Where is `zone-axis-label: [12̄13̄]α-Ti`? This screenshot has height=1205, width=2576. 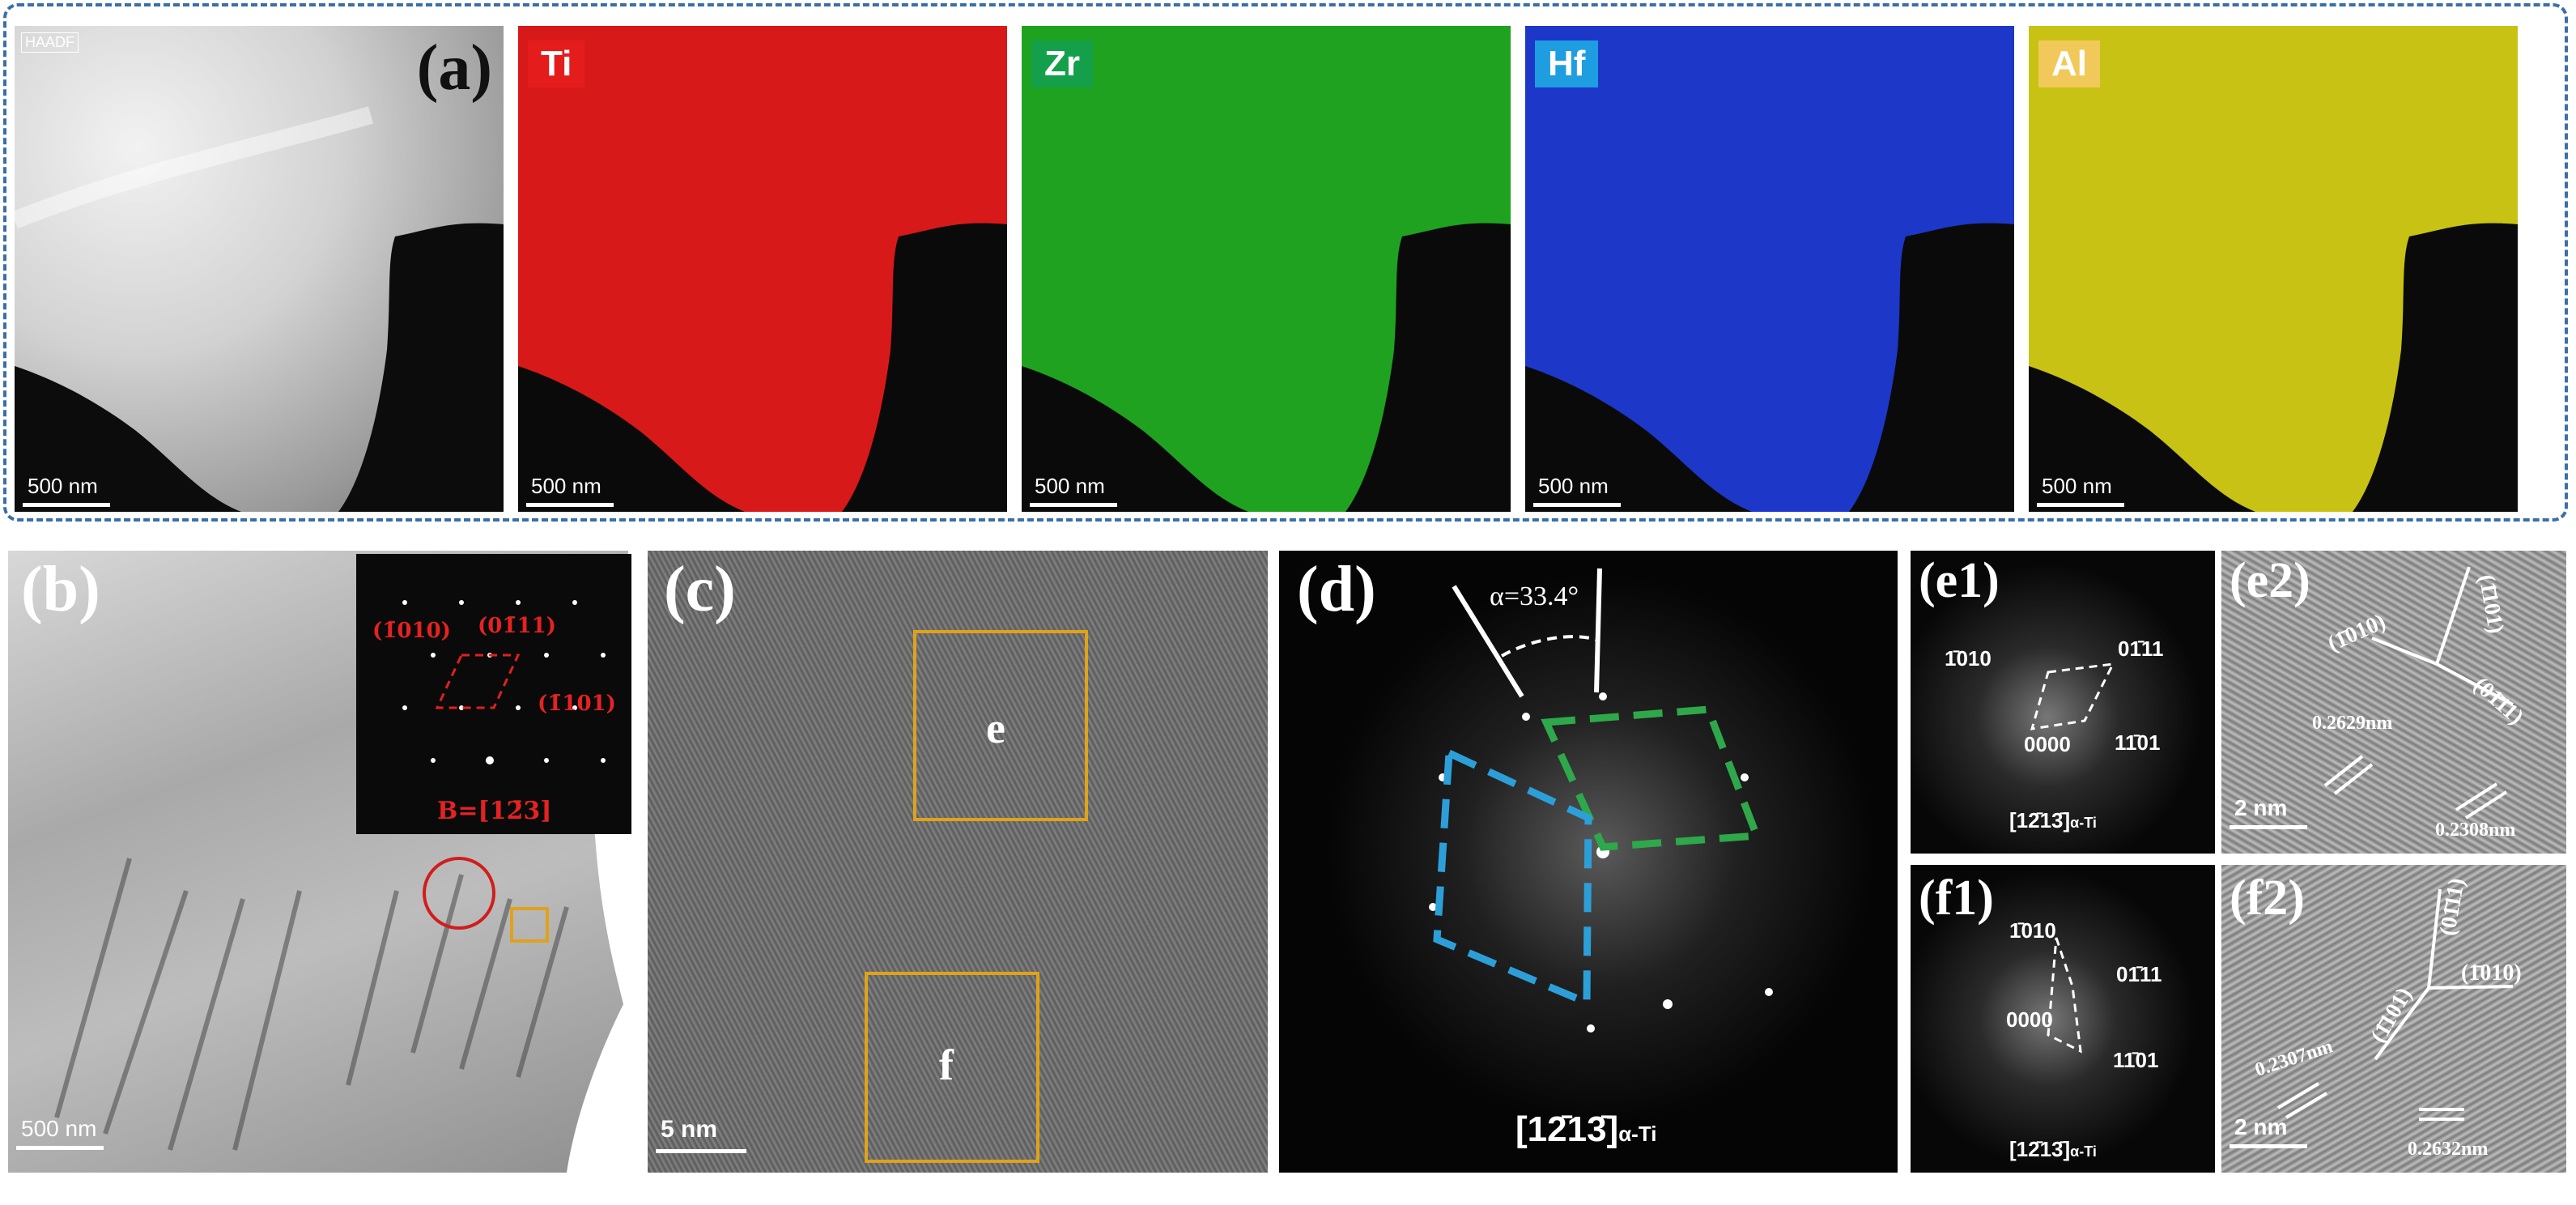
zone-axis-label: [12̄13̄]α-Ti is located at coordinates (1585, 1129).